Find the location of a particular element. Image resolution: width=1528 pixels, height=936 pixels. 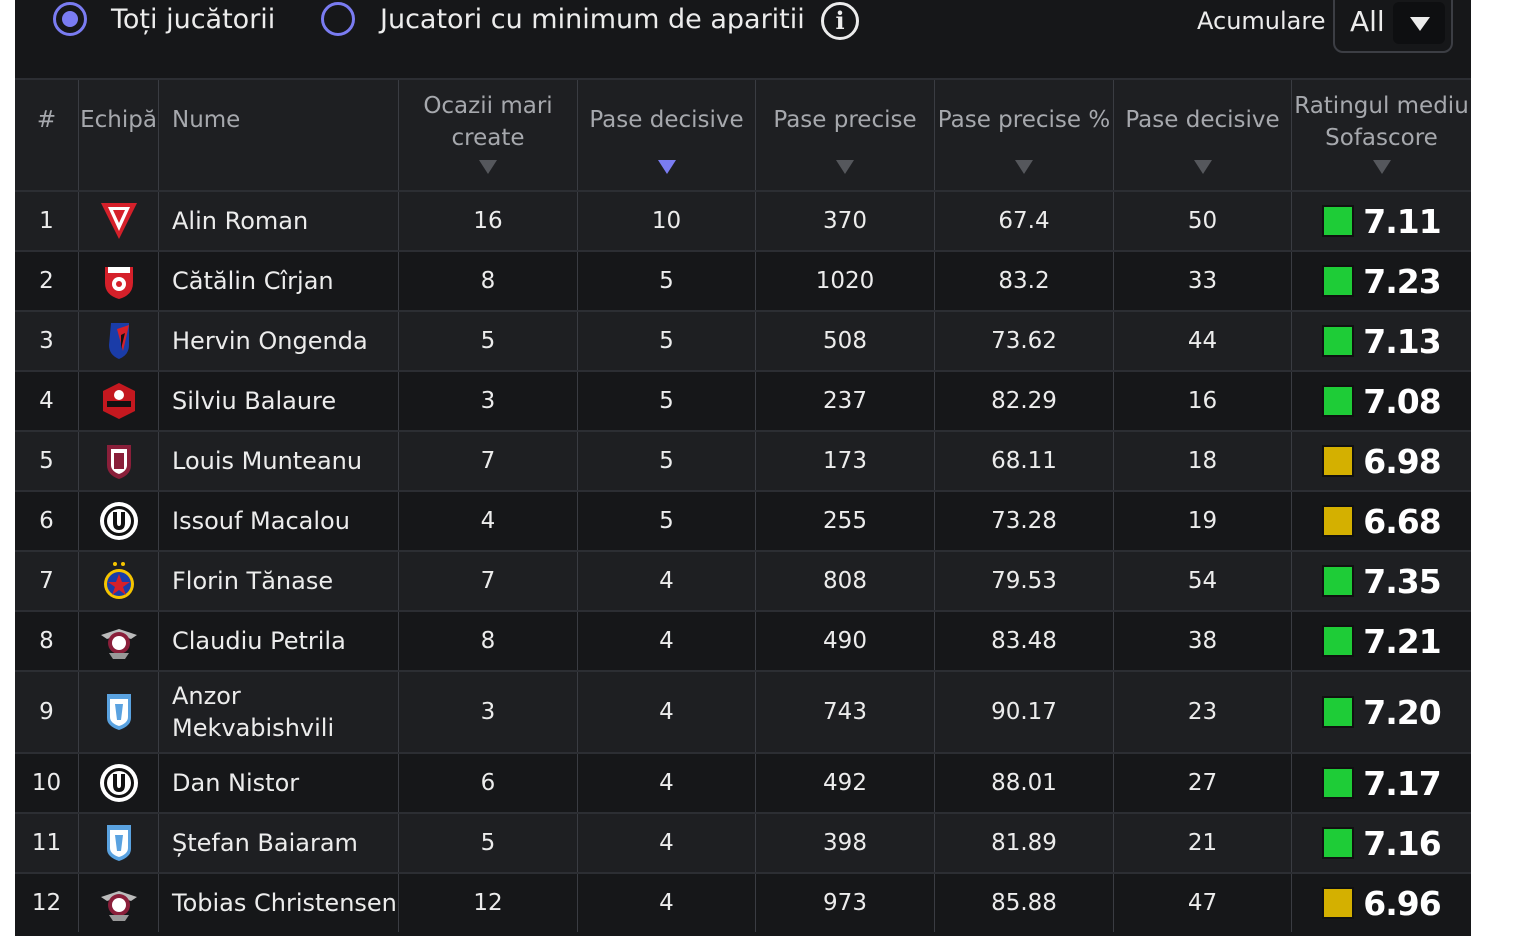

player-name-text: Cătălin Cîrjan is located at coordinates (253, 281).